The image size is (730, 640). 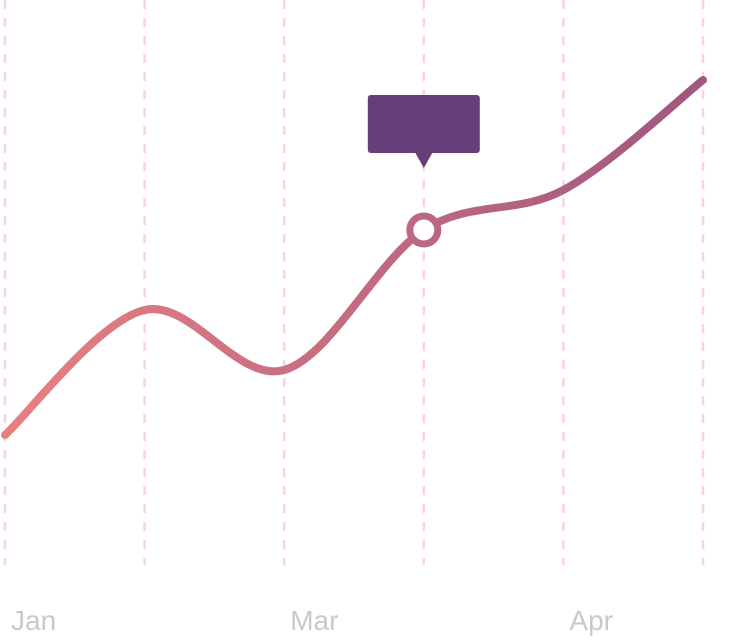 What do you see at coordinates (591, 620) in the screenshot?
I see `x-tick-label: Apr` at bounding box center [591, 620].